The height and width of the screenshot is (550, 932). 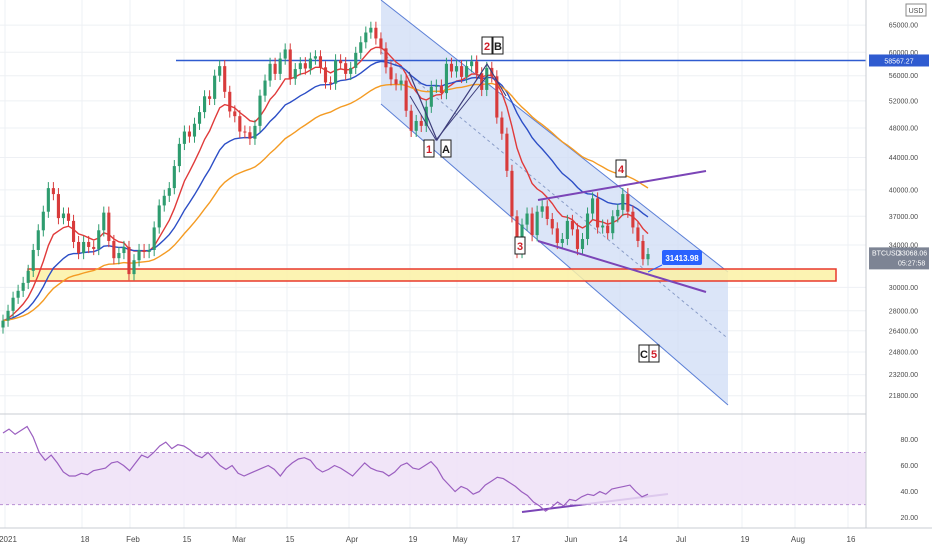 I want to click on date-tick-10: Jun, so click(x=571, y=539).